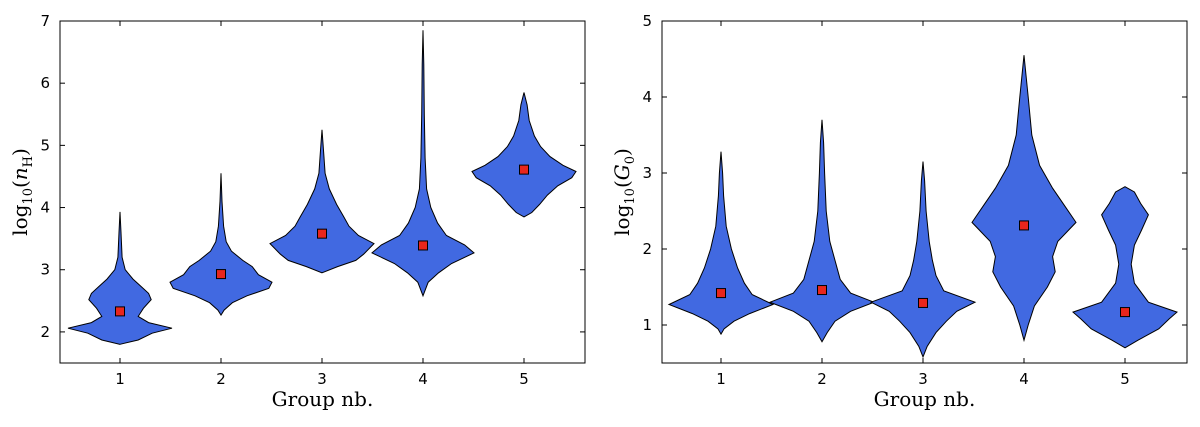 This screenshot has width=1200, height=427. Describe the element at coordinates (630, 160) in the screenshot. I see `ylabel-variable-subscript: 0` at that location.